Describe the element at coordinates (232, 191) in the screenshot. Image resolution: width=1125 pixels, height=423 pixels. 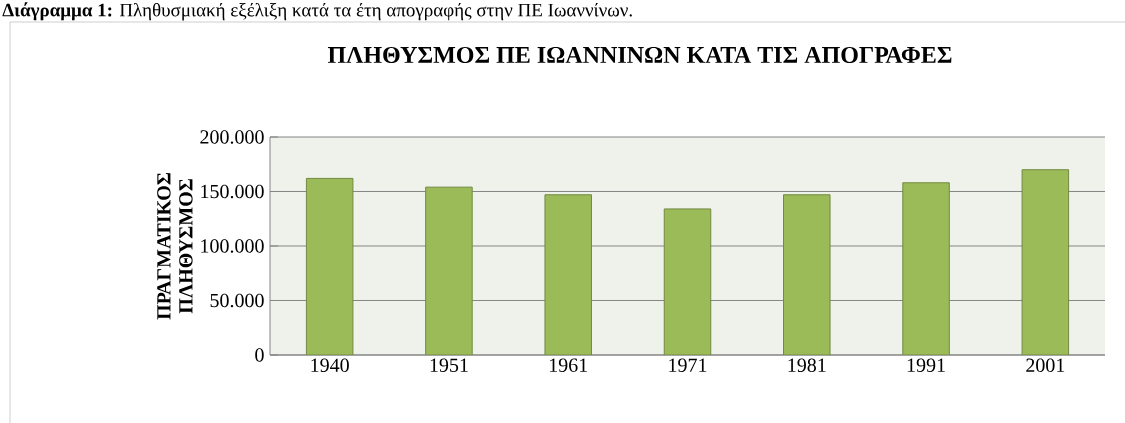
I see `y-tick-label: 150.000` at that location.